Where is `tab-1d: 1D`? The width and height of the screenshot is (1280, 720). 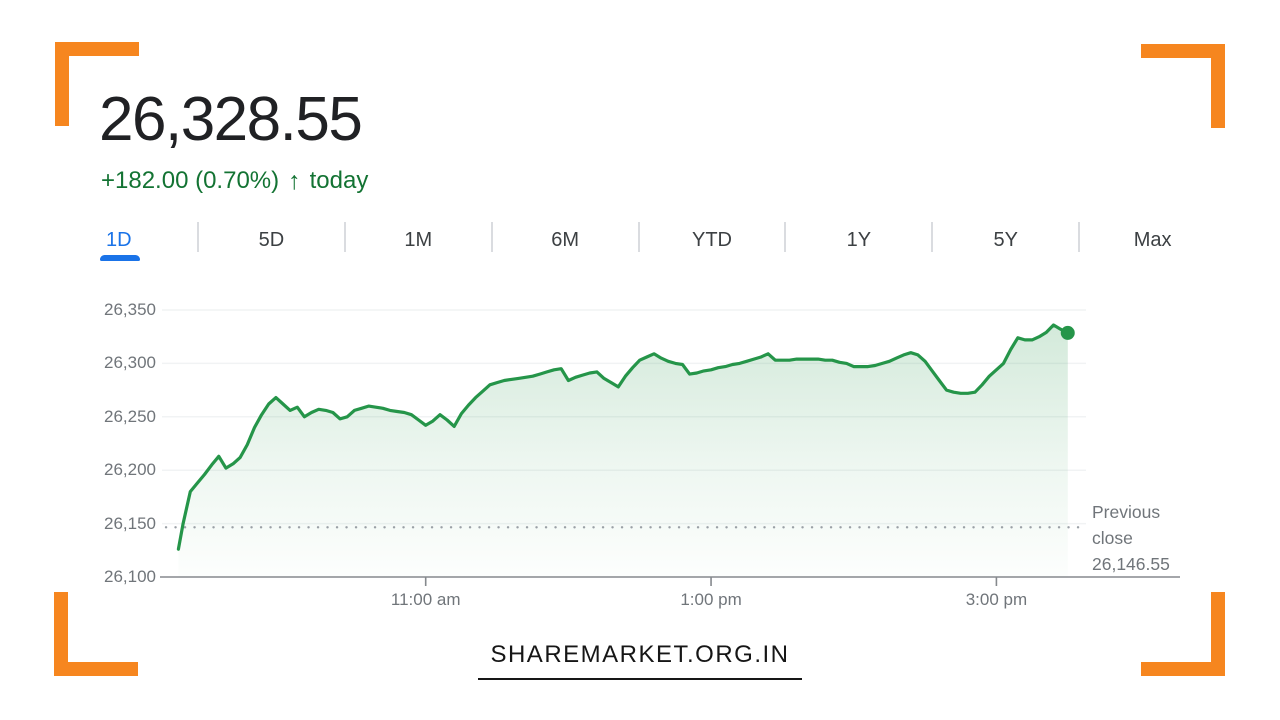 tab-1d: 1D is located at coordinates (149, 241).